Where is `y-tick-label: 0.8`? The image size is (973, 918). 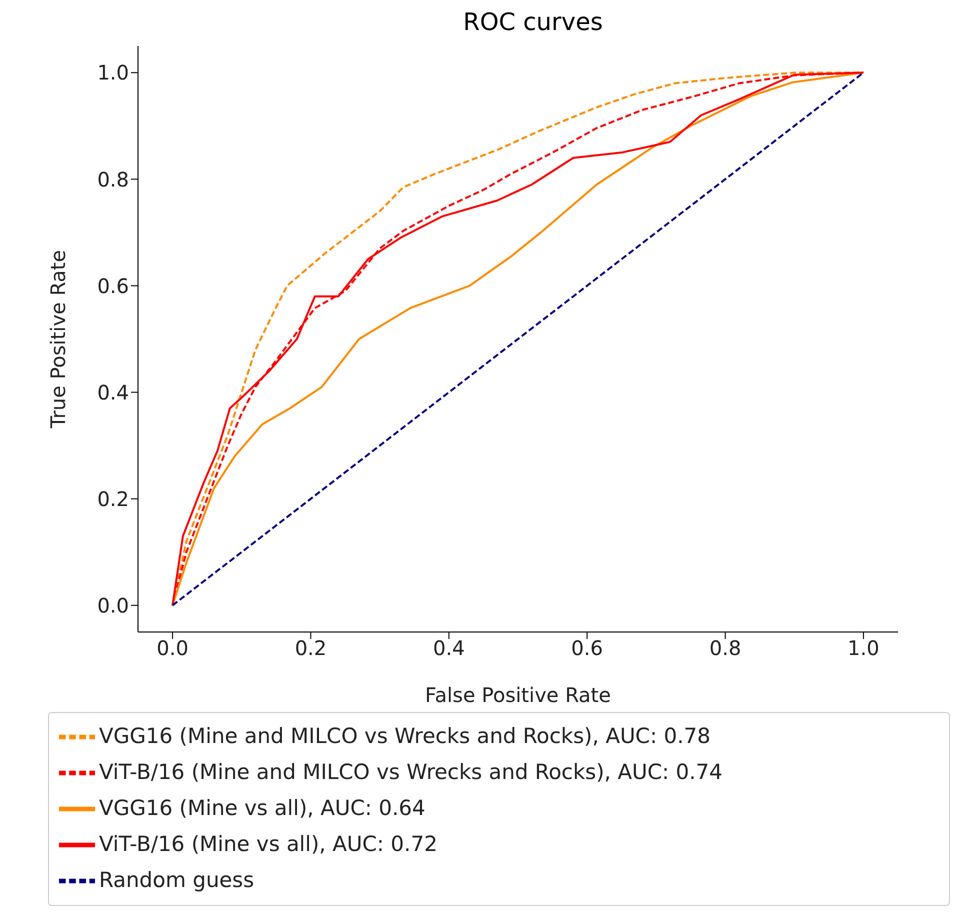
y-tick-label: 0.8 is located at coordinates (113, 179).